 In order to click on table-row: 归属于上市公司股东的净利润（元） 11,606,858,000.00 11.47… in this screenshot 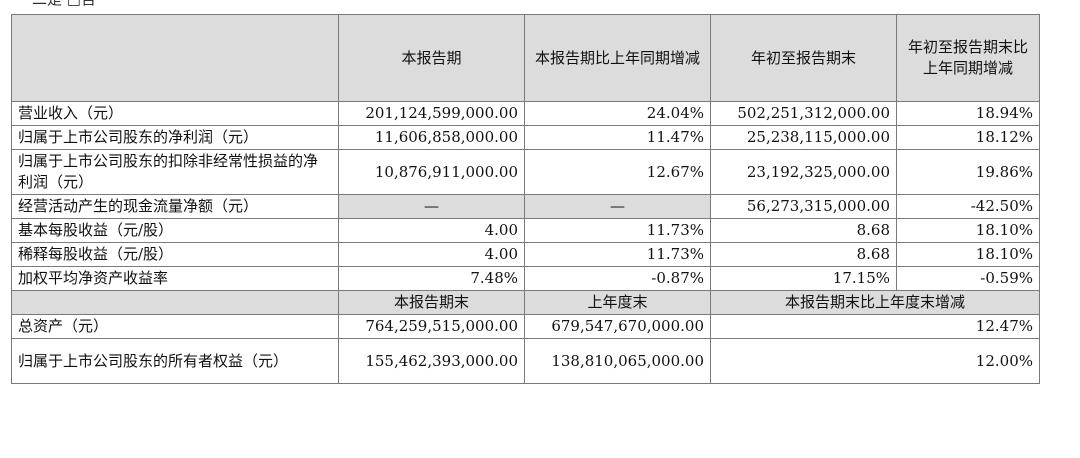, I will do `click(525, 137)`.